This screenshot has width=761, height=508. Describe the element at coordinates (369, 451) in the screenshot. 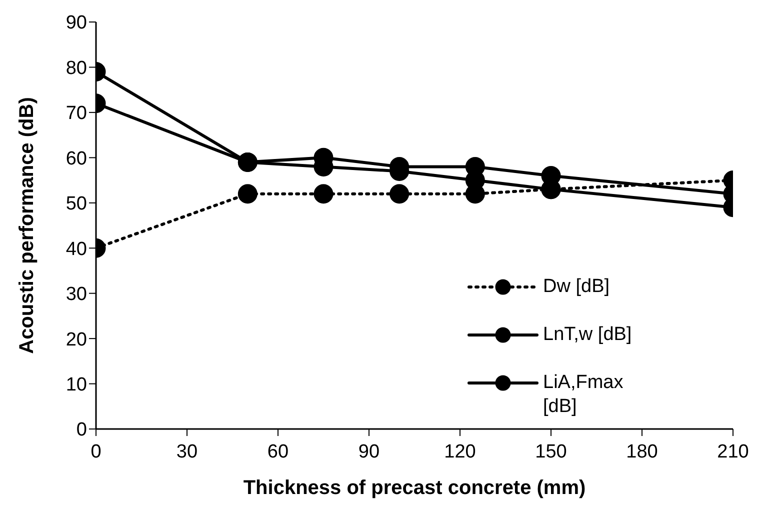

I see `x-tick-label: 90` at that location.